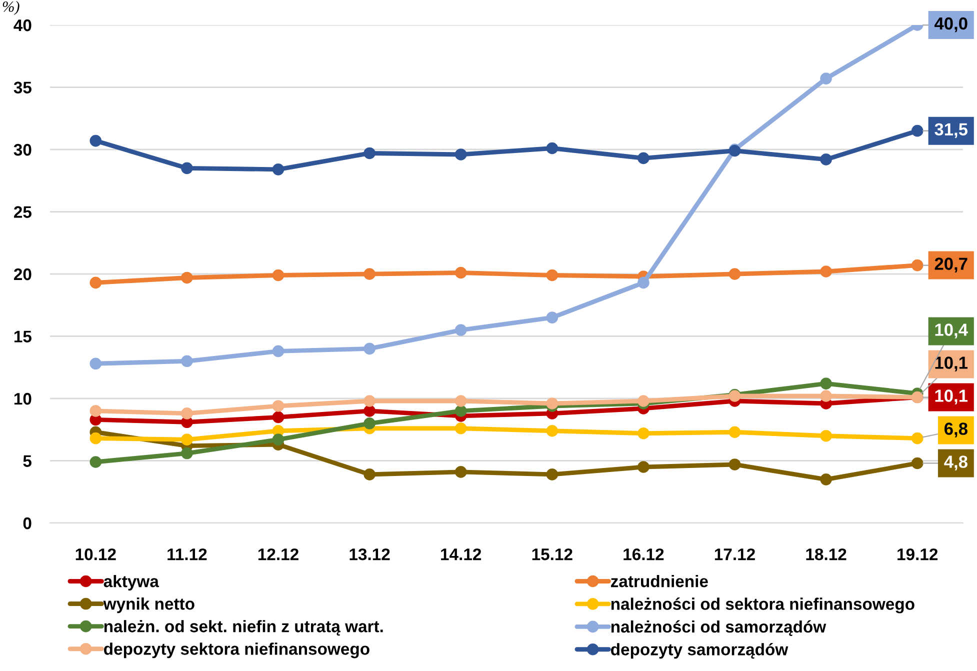  I want to click on data-label: 10,4, so click(951, 331).